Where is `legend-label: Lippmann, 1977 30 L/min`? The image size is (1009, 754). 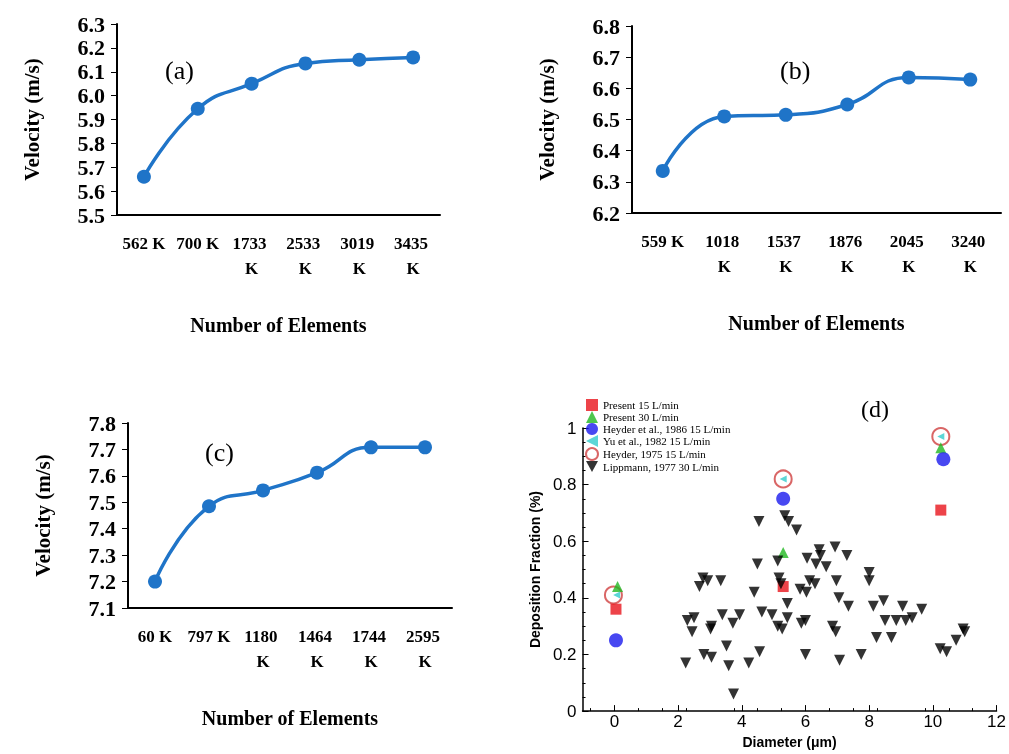
legend-label: Lippmann, 1977 30 L/min is located at coordinates (661, 466).